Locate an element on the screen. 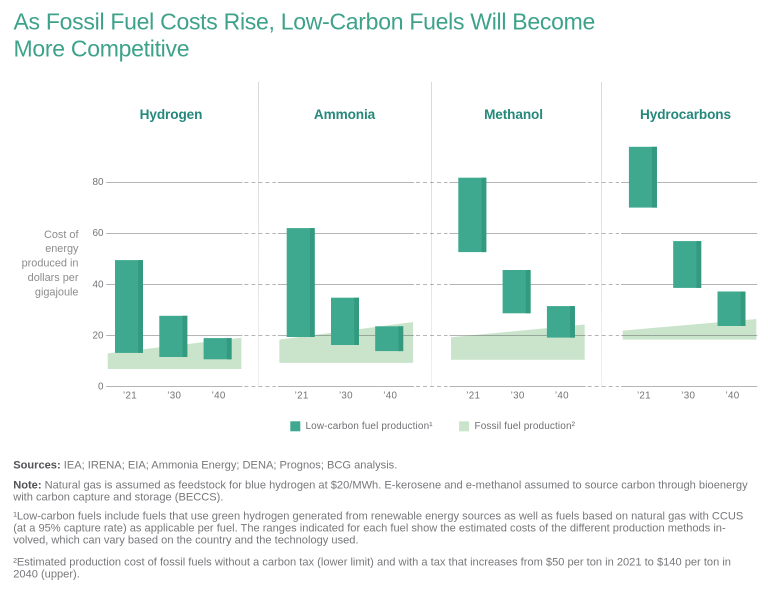  svg-text: Ammonia is located at coordinates (345, 114).